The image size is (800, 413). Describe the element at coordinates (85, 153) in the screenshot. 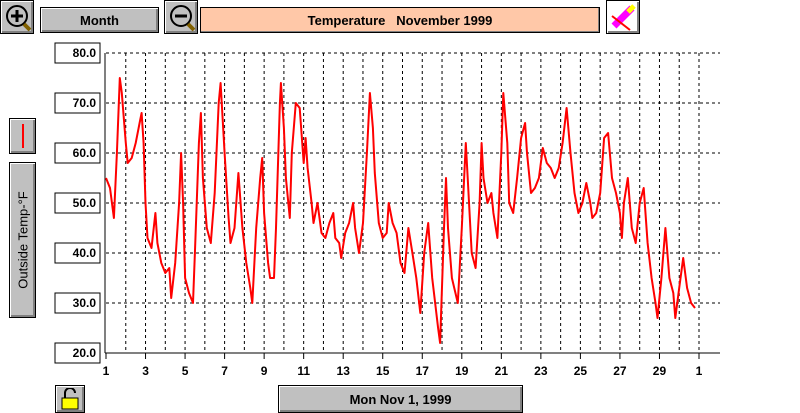

I see `y-tick-label: 60.0` at that location.